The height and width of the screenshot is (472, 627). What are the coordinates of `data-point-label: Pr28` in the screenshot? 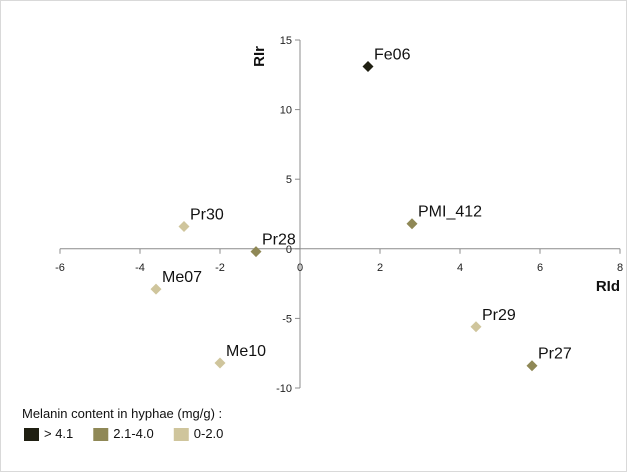 It's located at (279, 240).